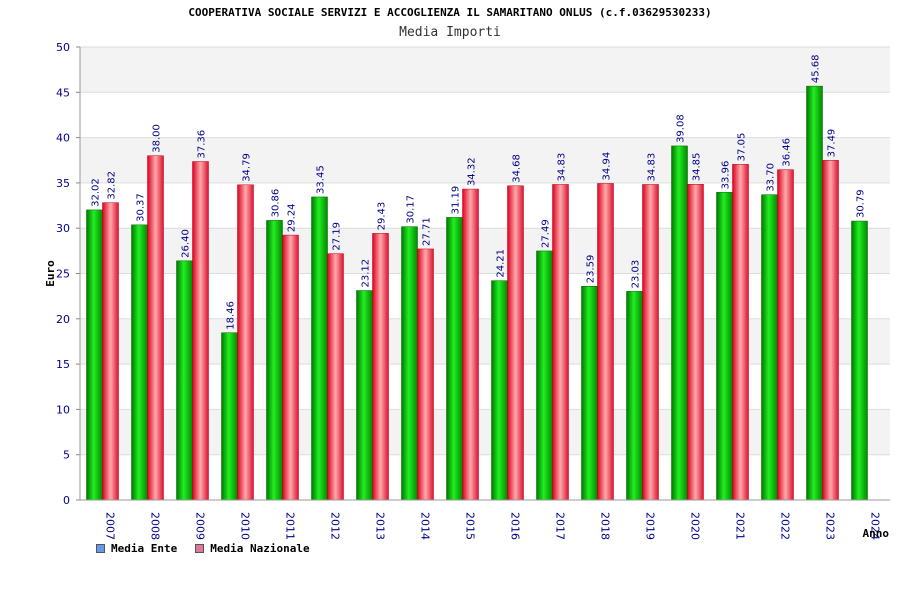 The image size is (900, 600). Describe the element at coordinates (501, 263) in the screenshot. I see `data-label: 24.21` at that location.